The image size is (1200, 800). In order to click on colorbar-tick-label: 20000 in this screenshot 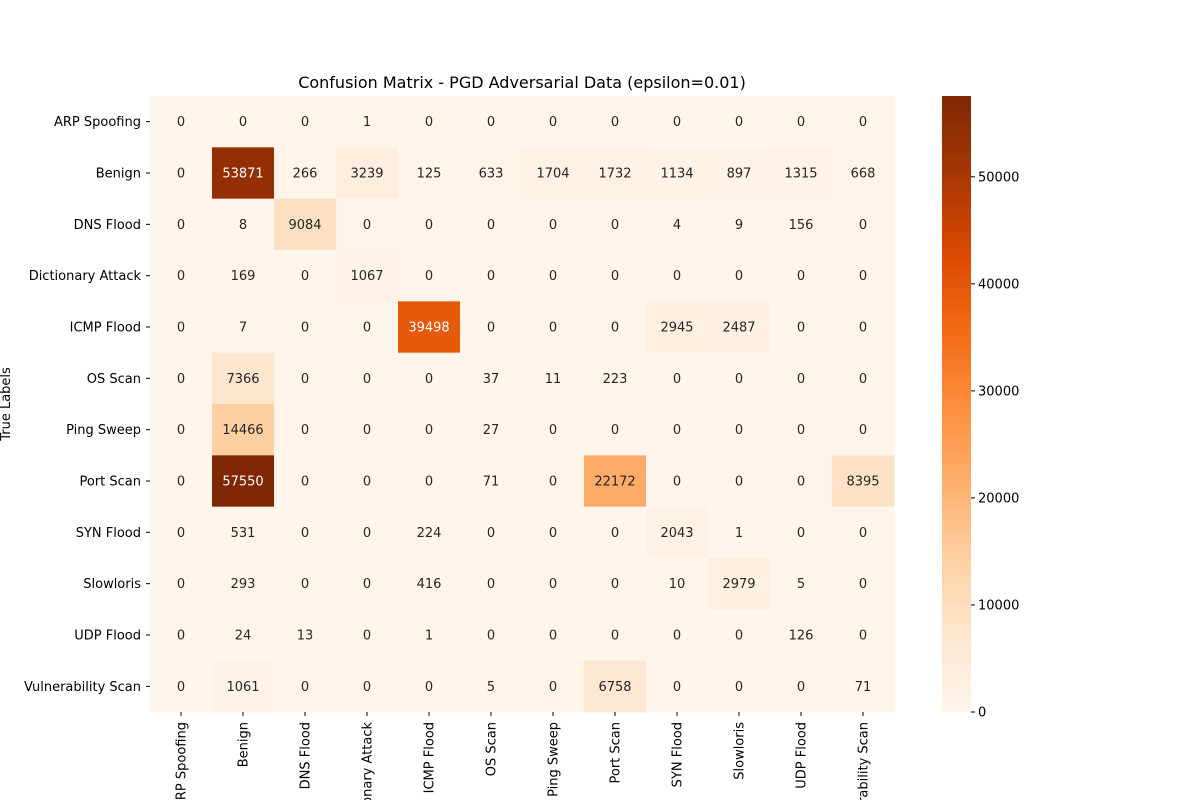, I will do `click(998, 498)`.